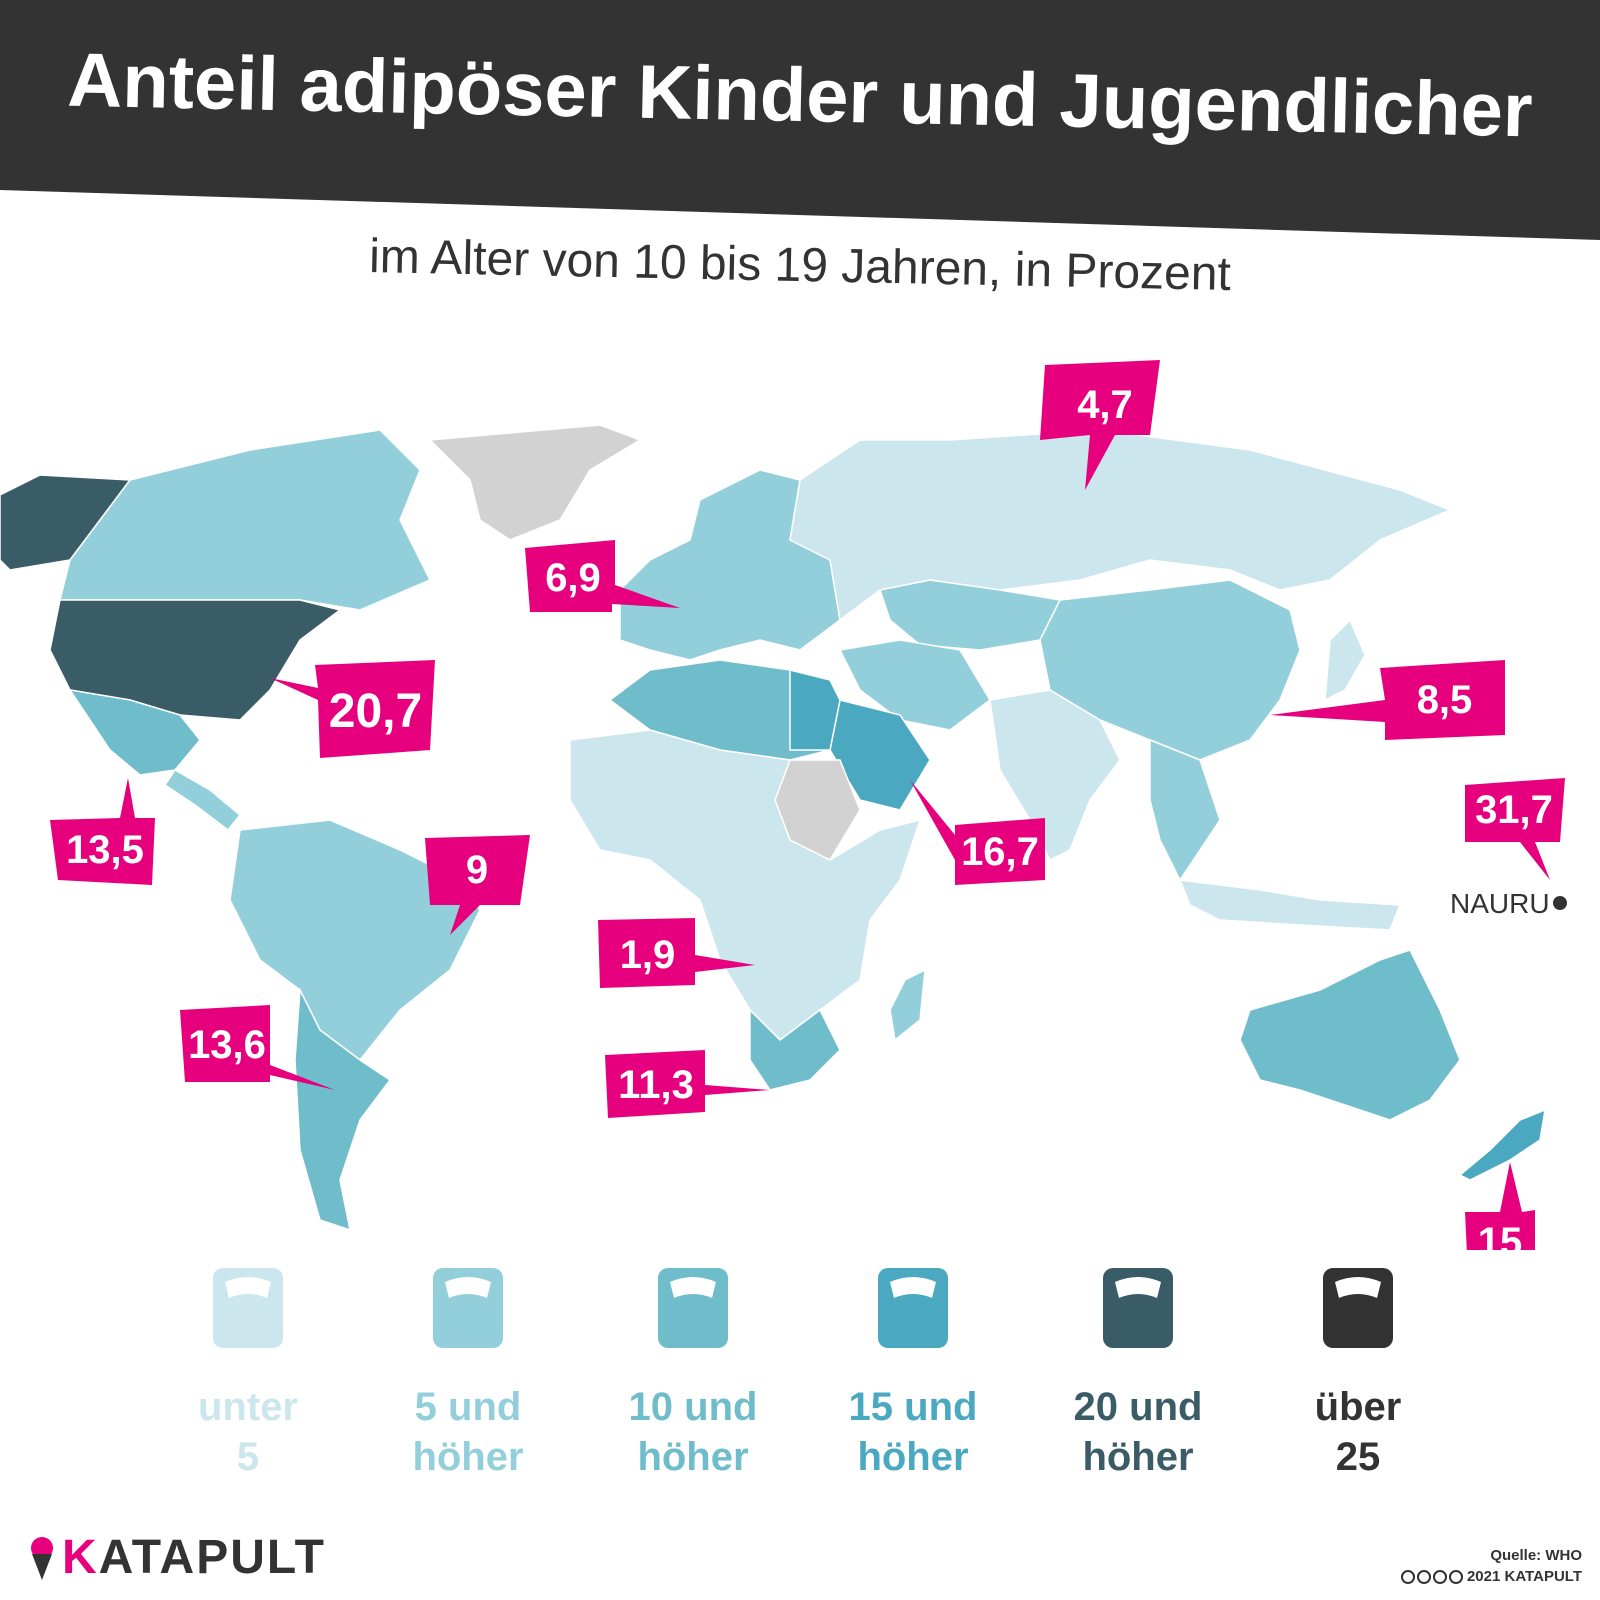 This screenshot has width=1600, height=1600. Describe the element at coordinates (1491, 1566) in the screenshot. I see `source-block: Quelle: WHO 2021 KATAPULT` at that location.